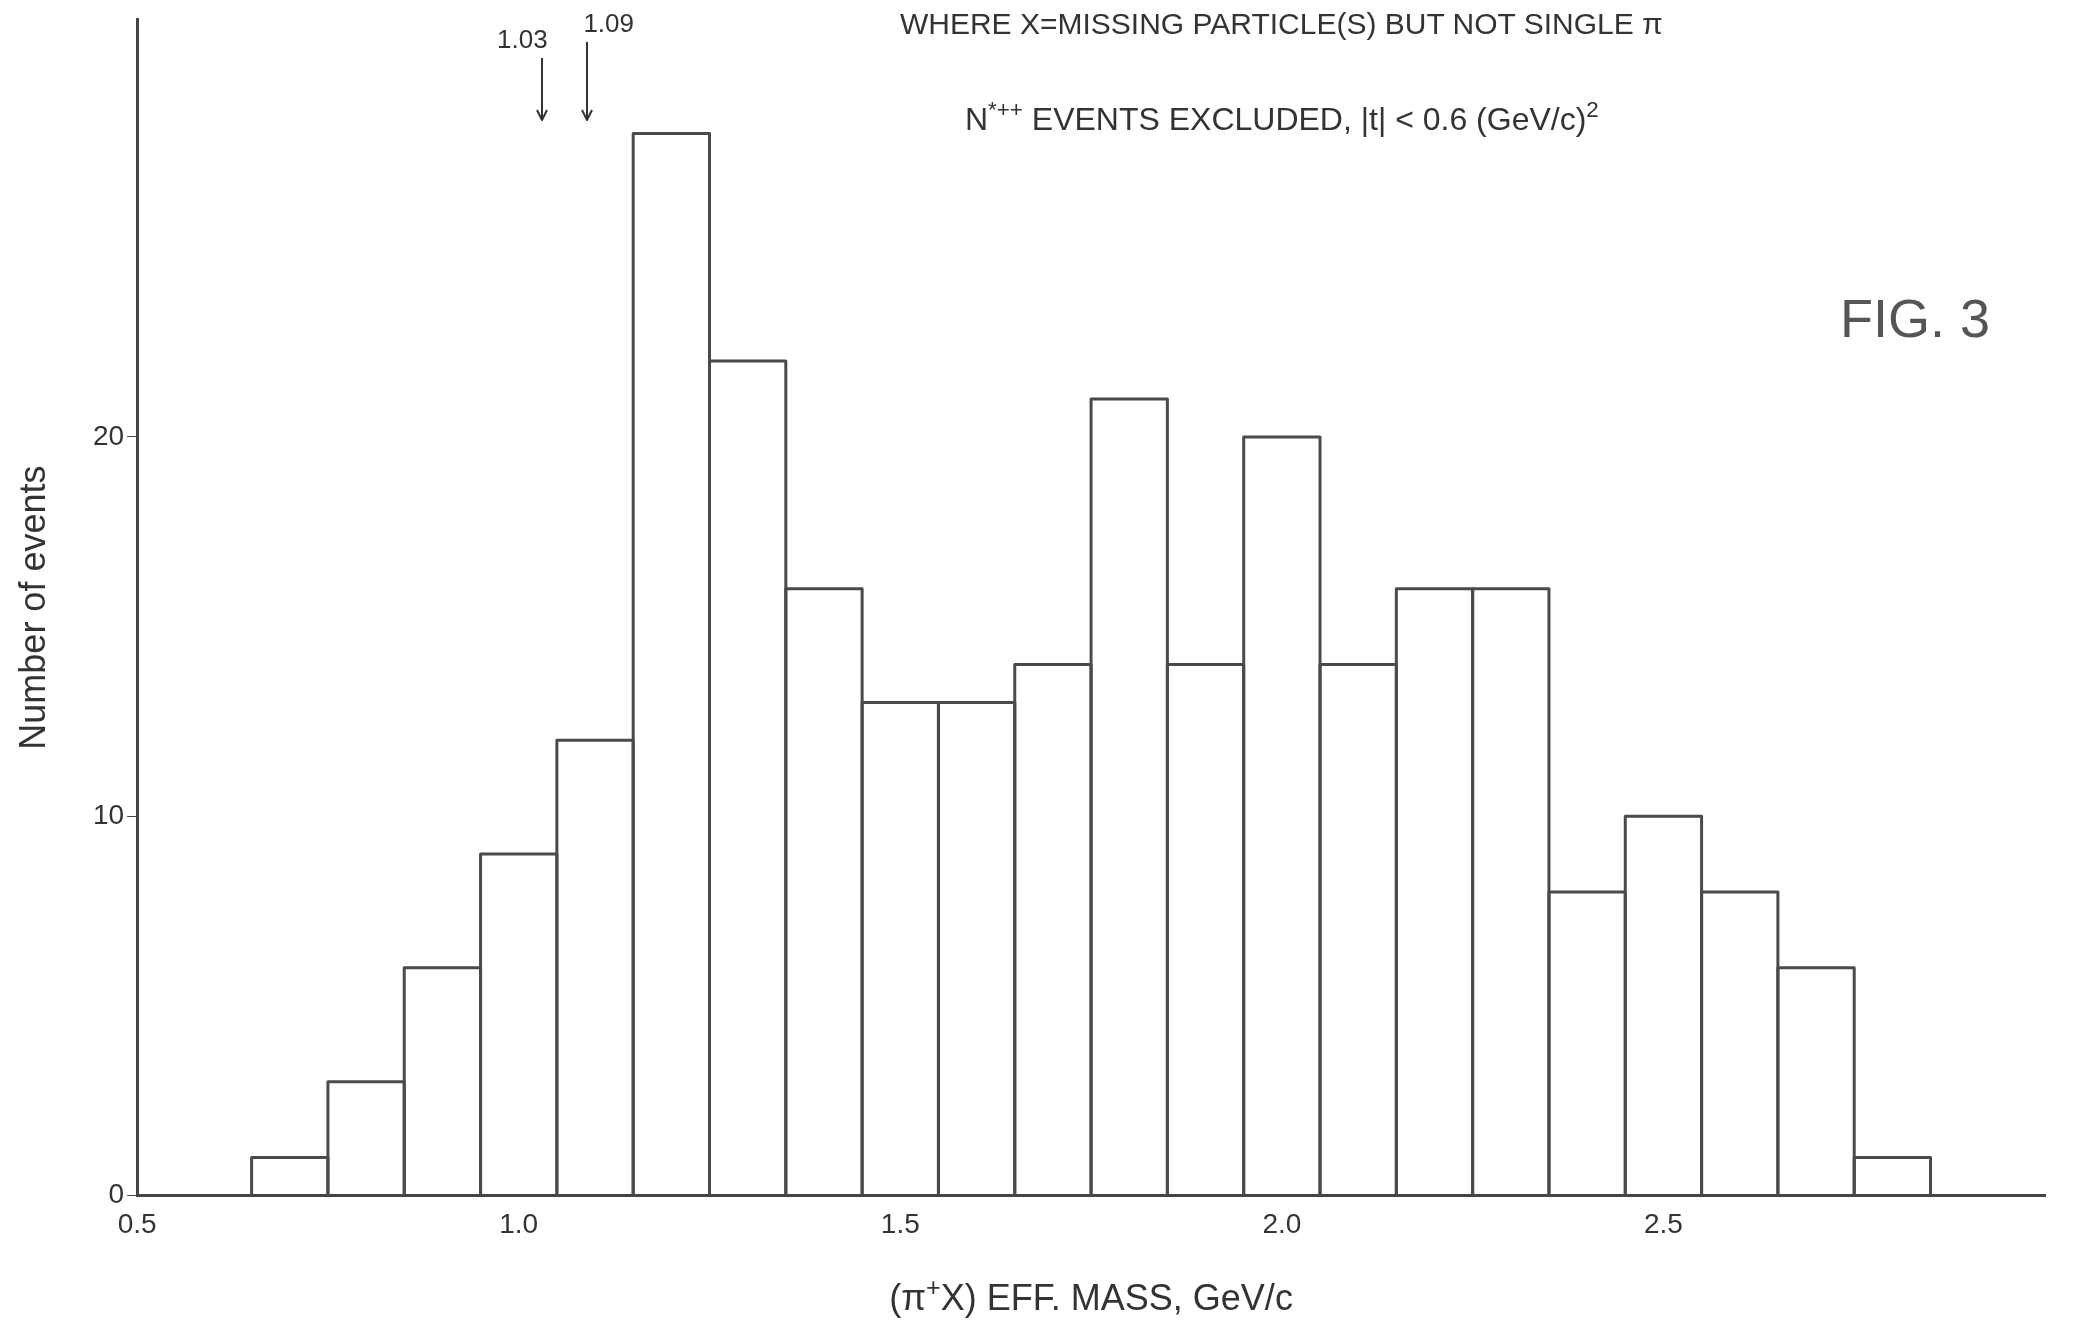 The image size is (2075, 1335). I want to click on x-tick-label: 2.5, so click(1663, 1223).